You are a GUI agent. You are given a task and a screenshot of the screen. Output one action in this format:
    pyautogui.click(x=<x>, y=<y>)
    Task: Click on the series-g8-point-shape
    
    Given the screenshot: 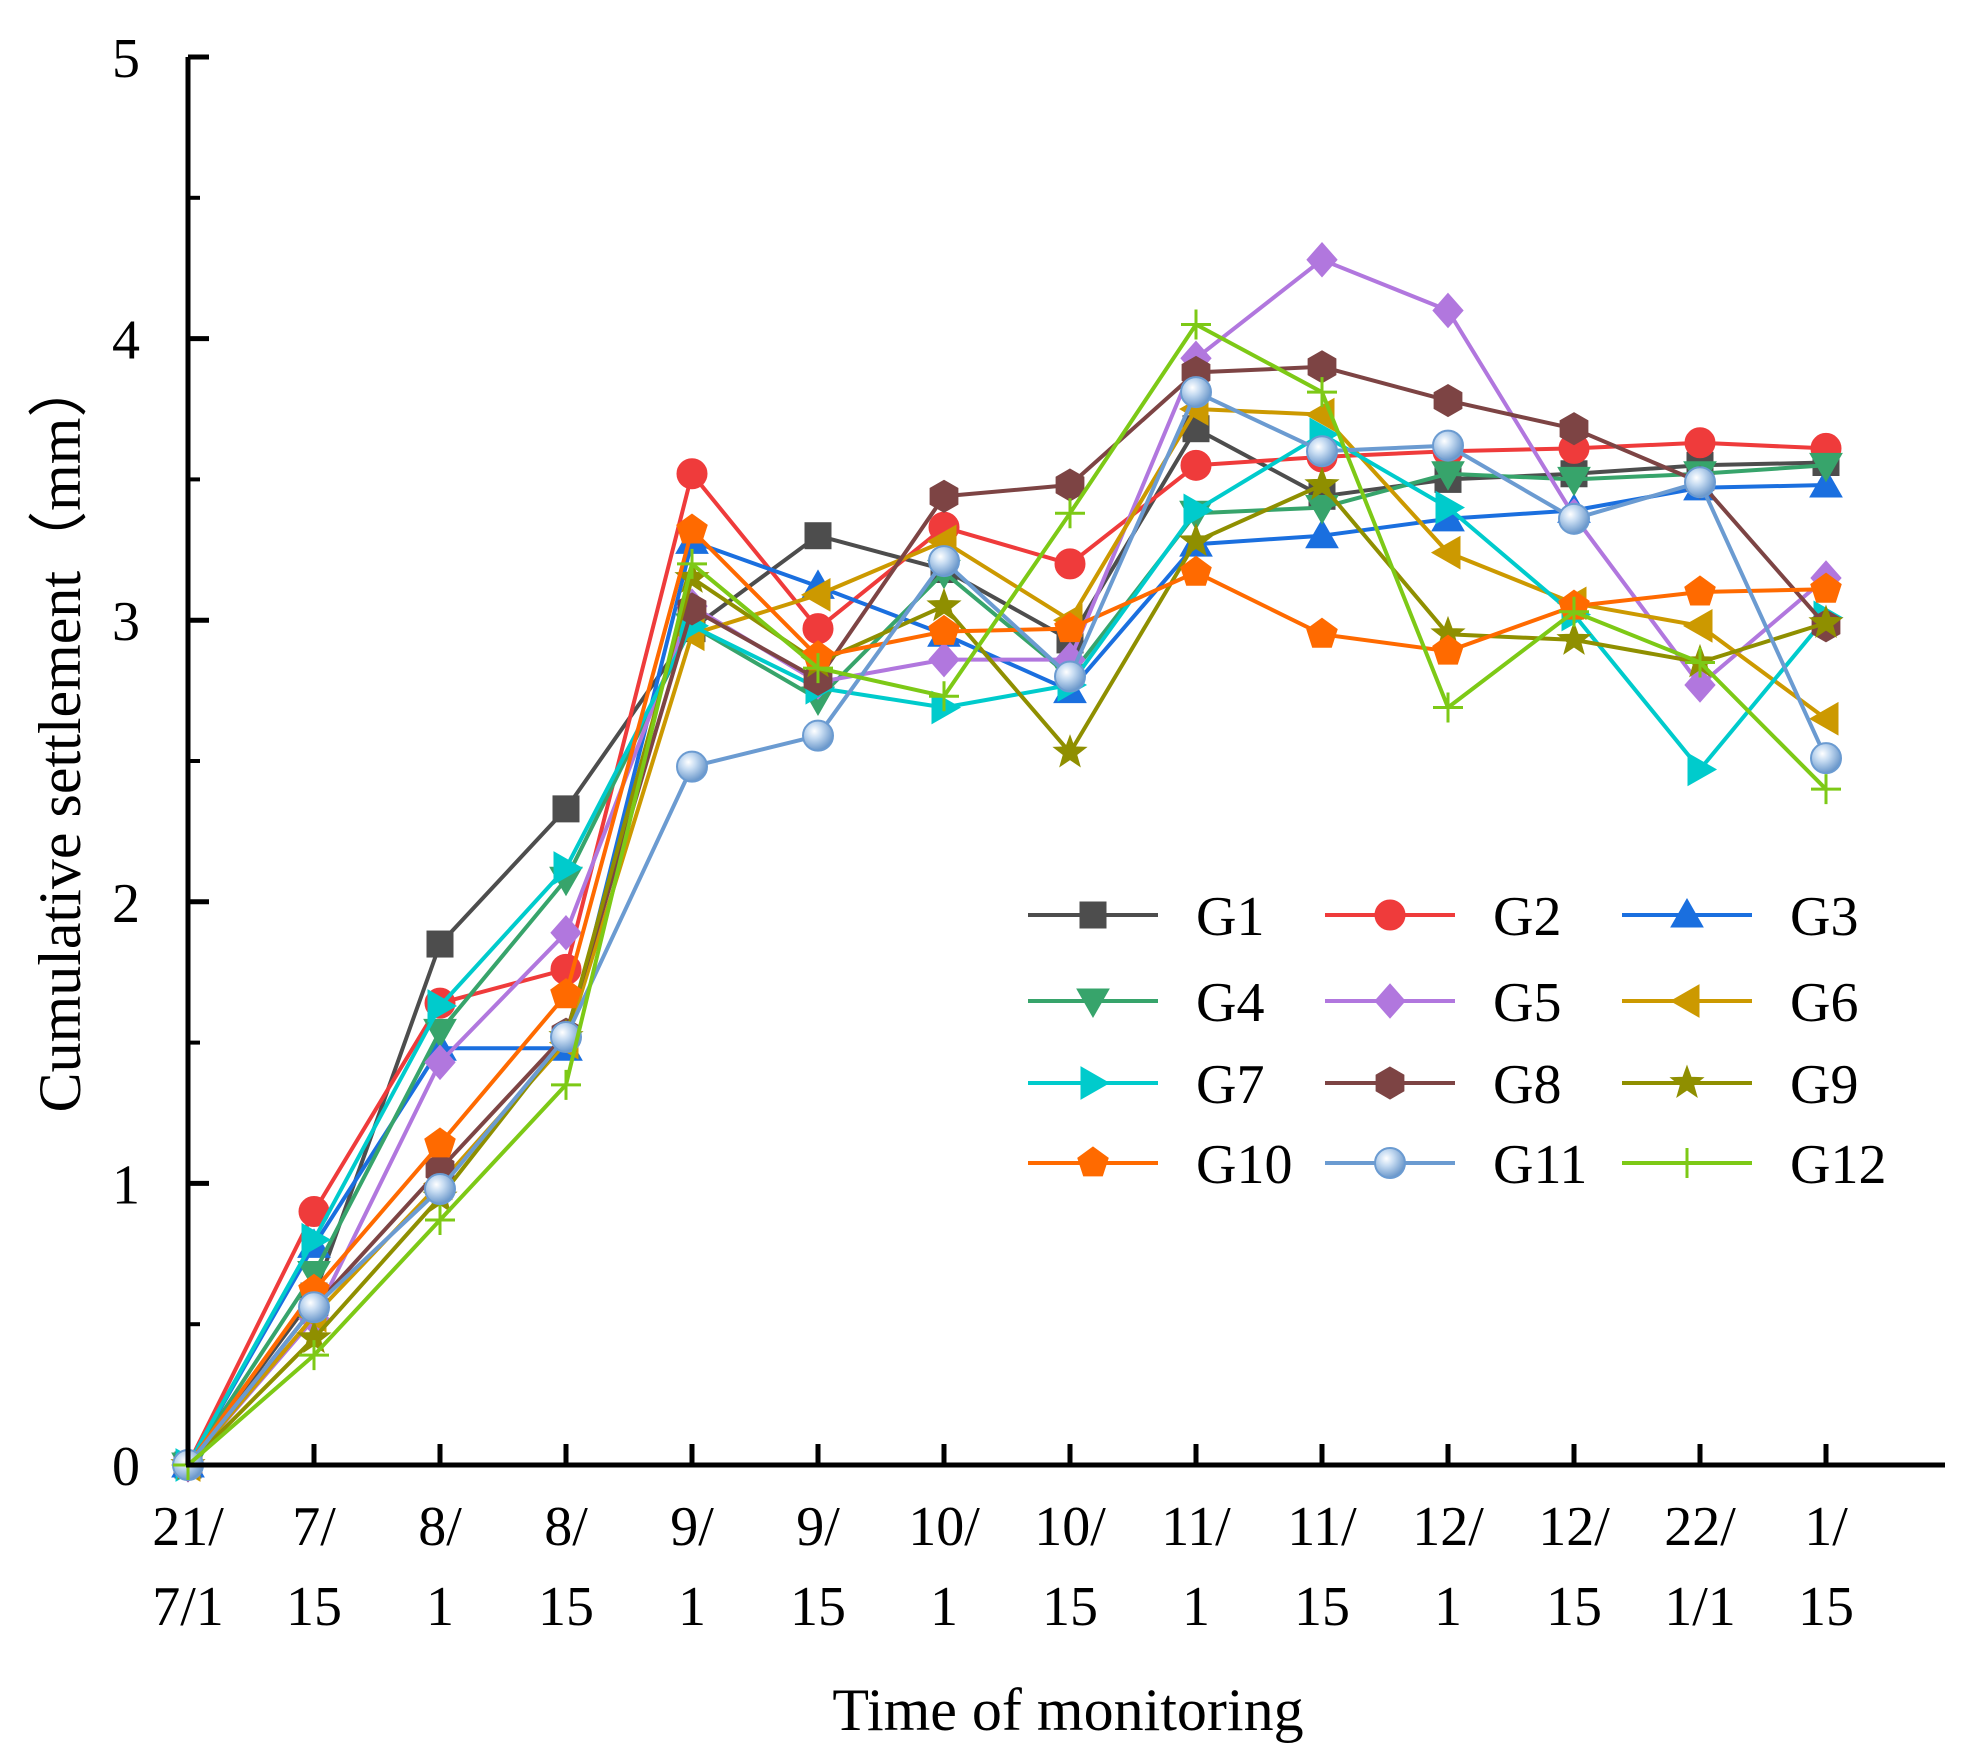 What is the action you would take?
    pyautogui.click(x=1448, y=401)
    